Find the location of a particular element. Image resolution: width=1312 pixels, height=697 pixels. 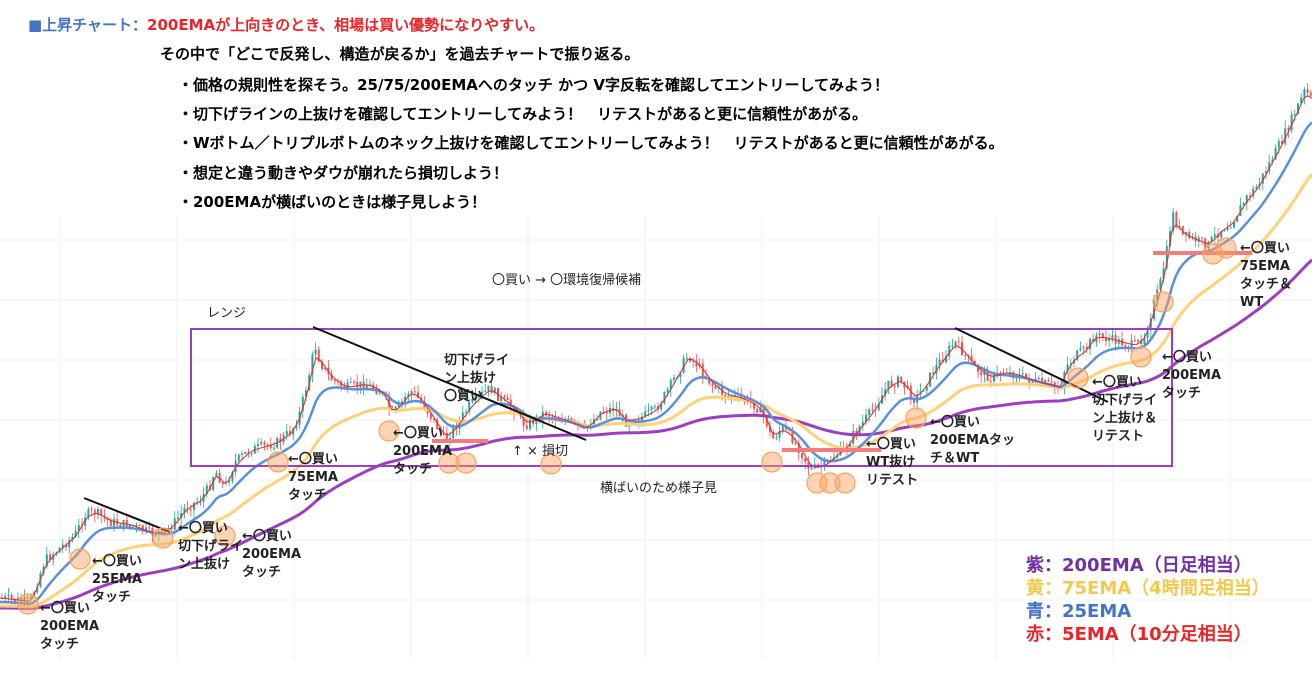

buy-label-line: ン上抜け＆ is located at coordinates (1124, 418).